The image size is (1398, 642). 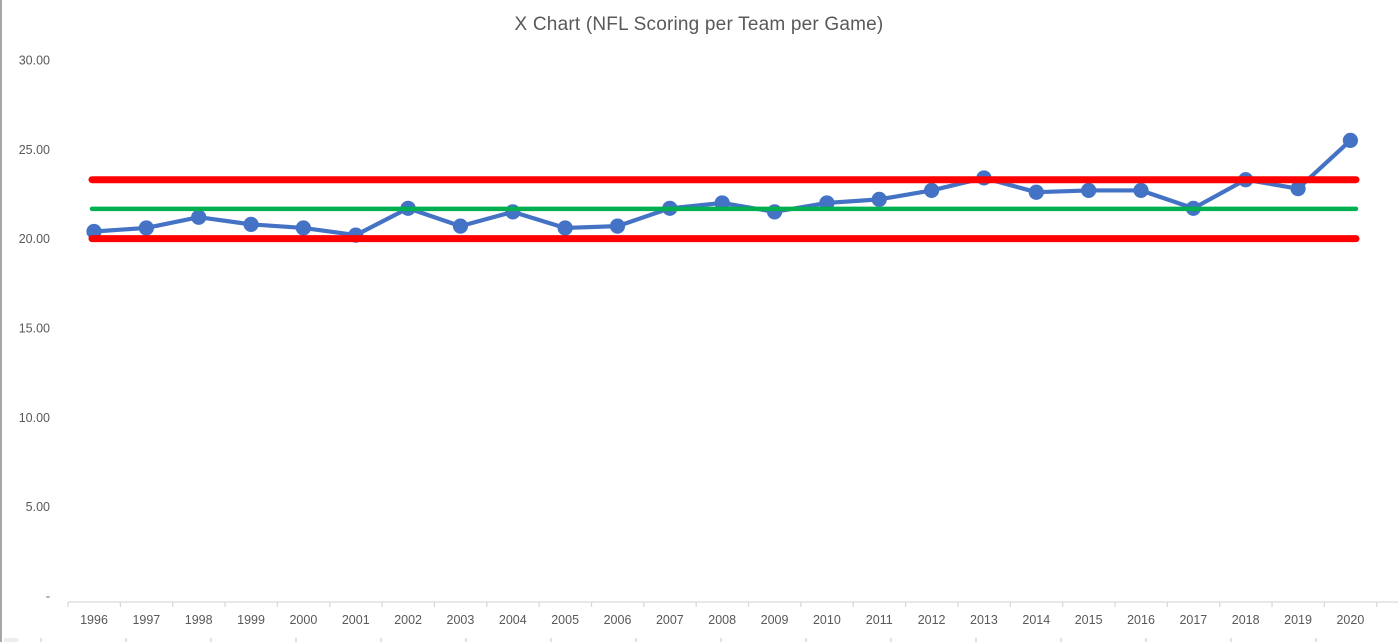 What do you see at coordinates (11, 640) in the screenshot?
I see `background-cell-corner` at bounding box center [11, 640].